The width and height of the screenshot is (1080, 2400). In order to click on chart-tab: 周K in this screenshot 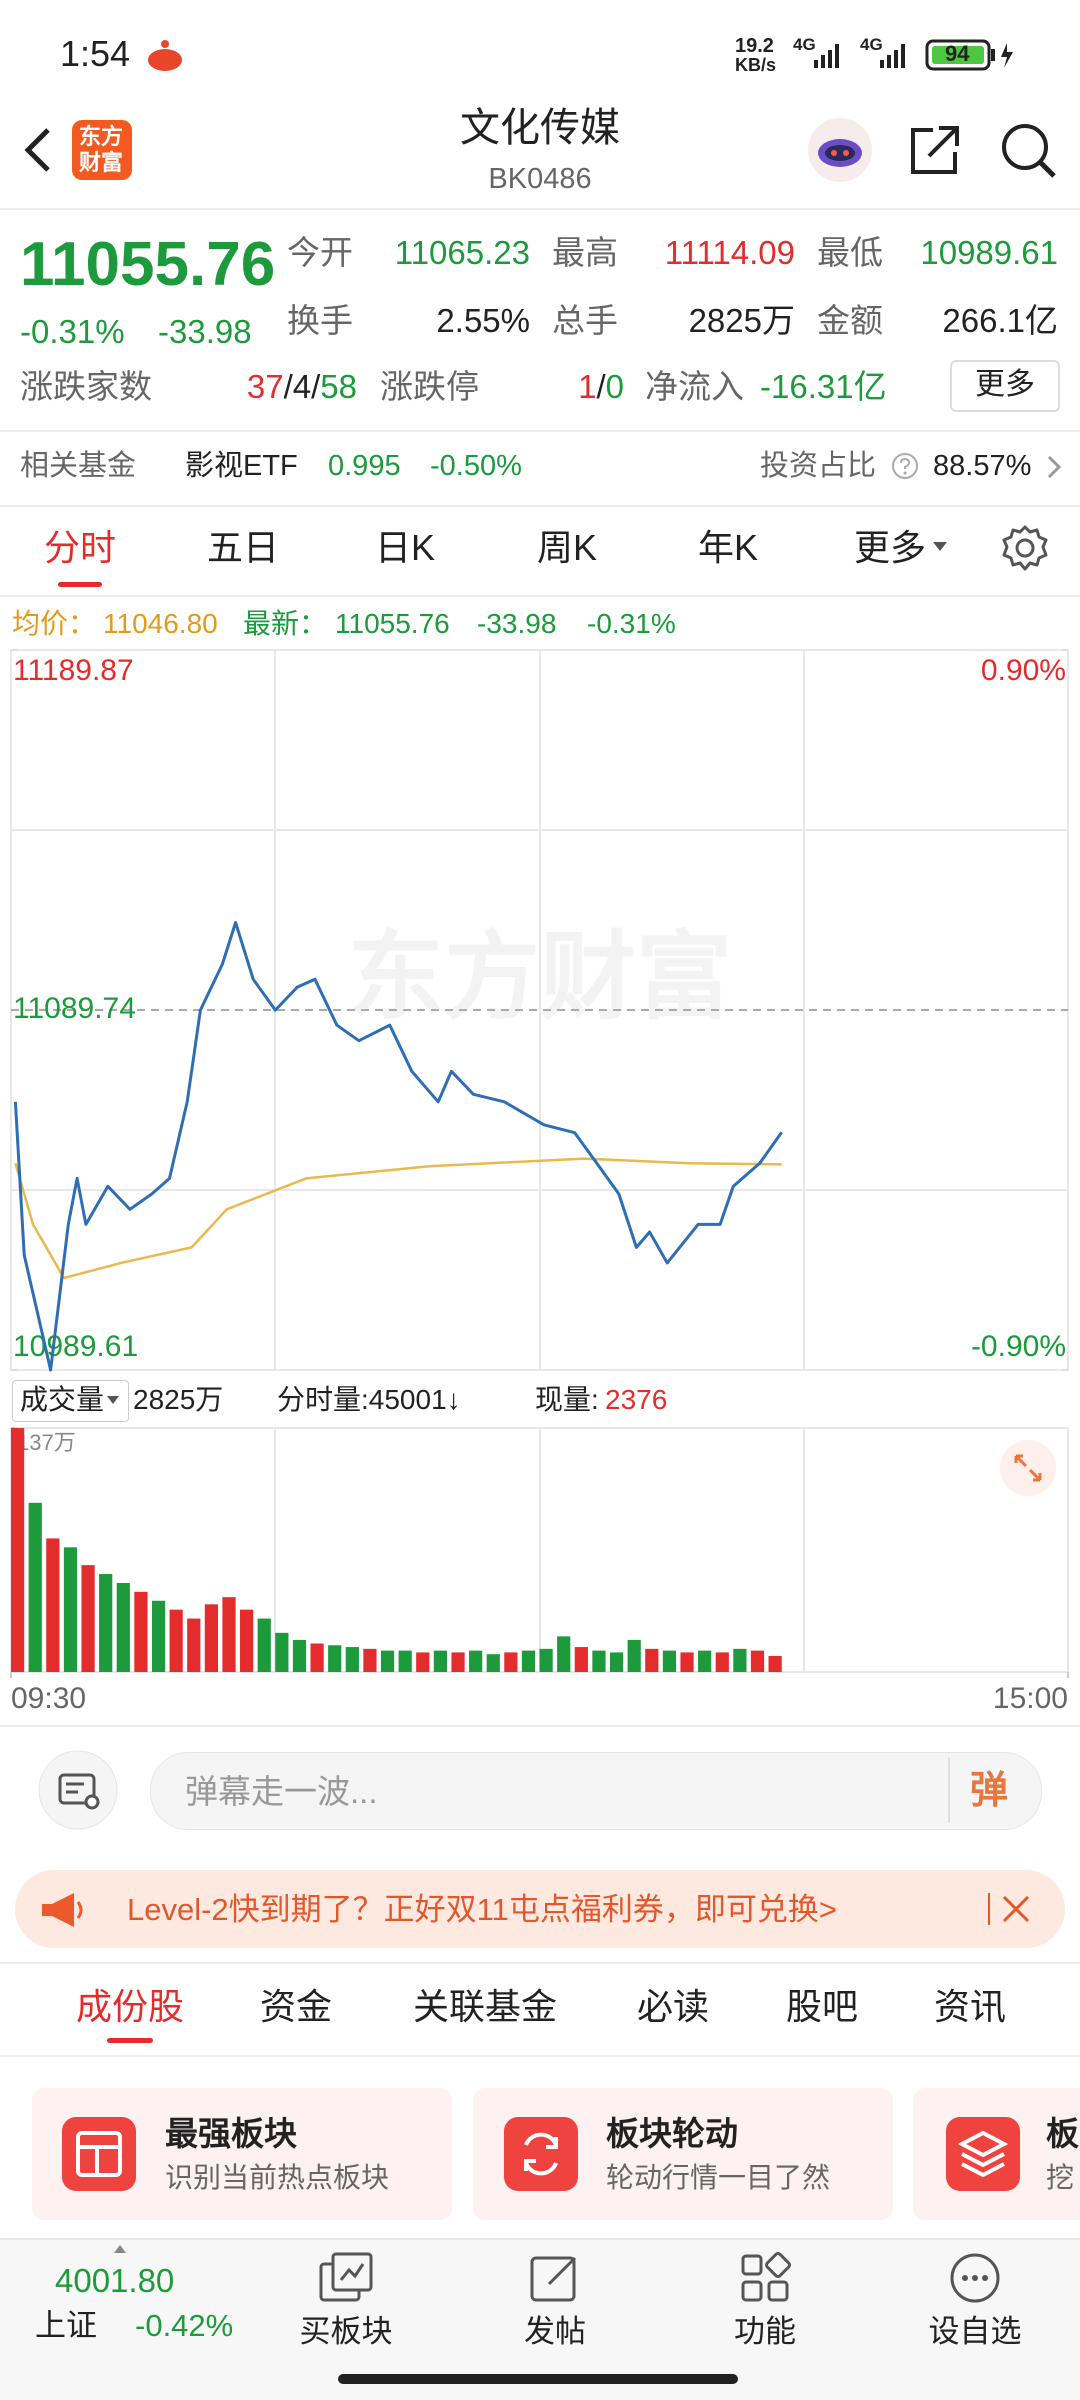, I will do `click(567, 547)`.